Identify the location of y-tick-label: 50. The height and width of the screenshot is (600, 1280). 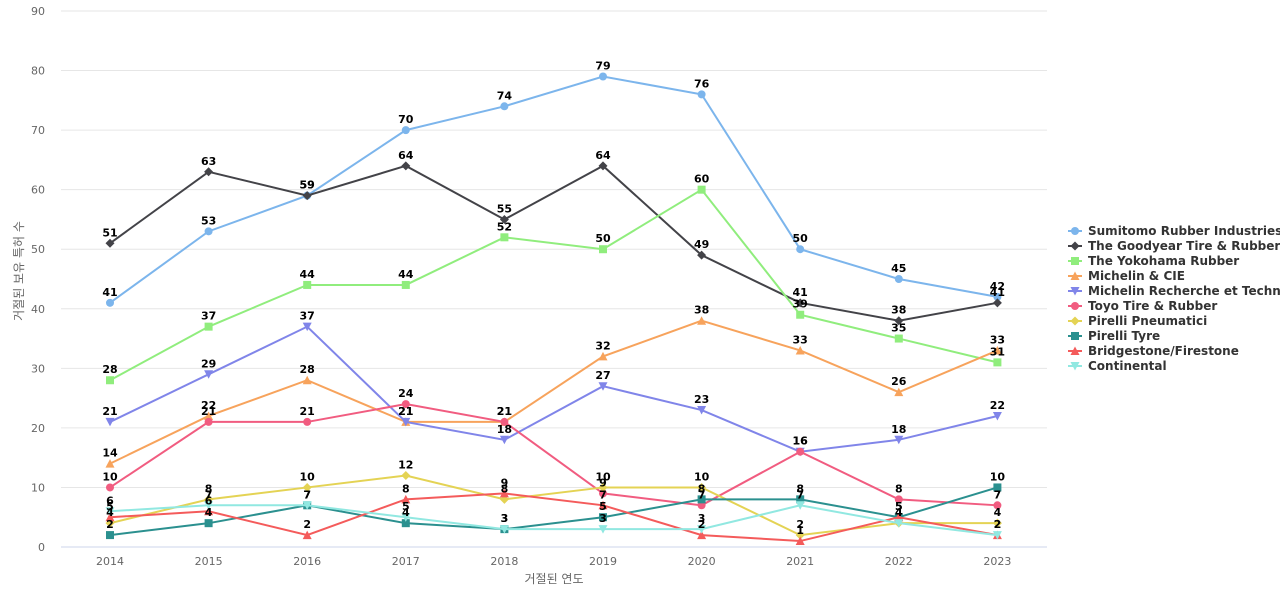
(38, 249).